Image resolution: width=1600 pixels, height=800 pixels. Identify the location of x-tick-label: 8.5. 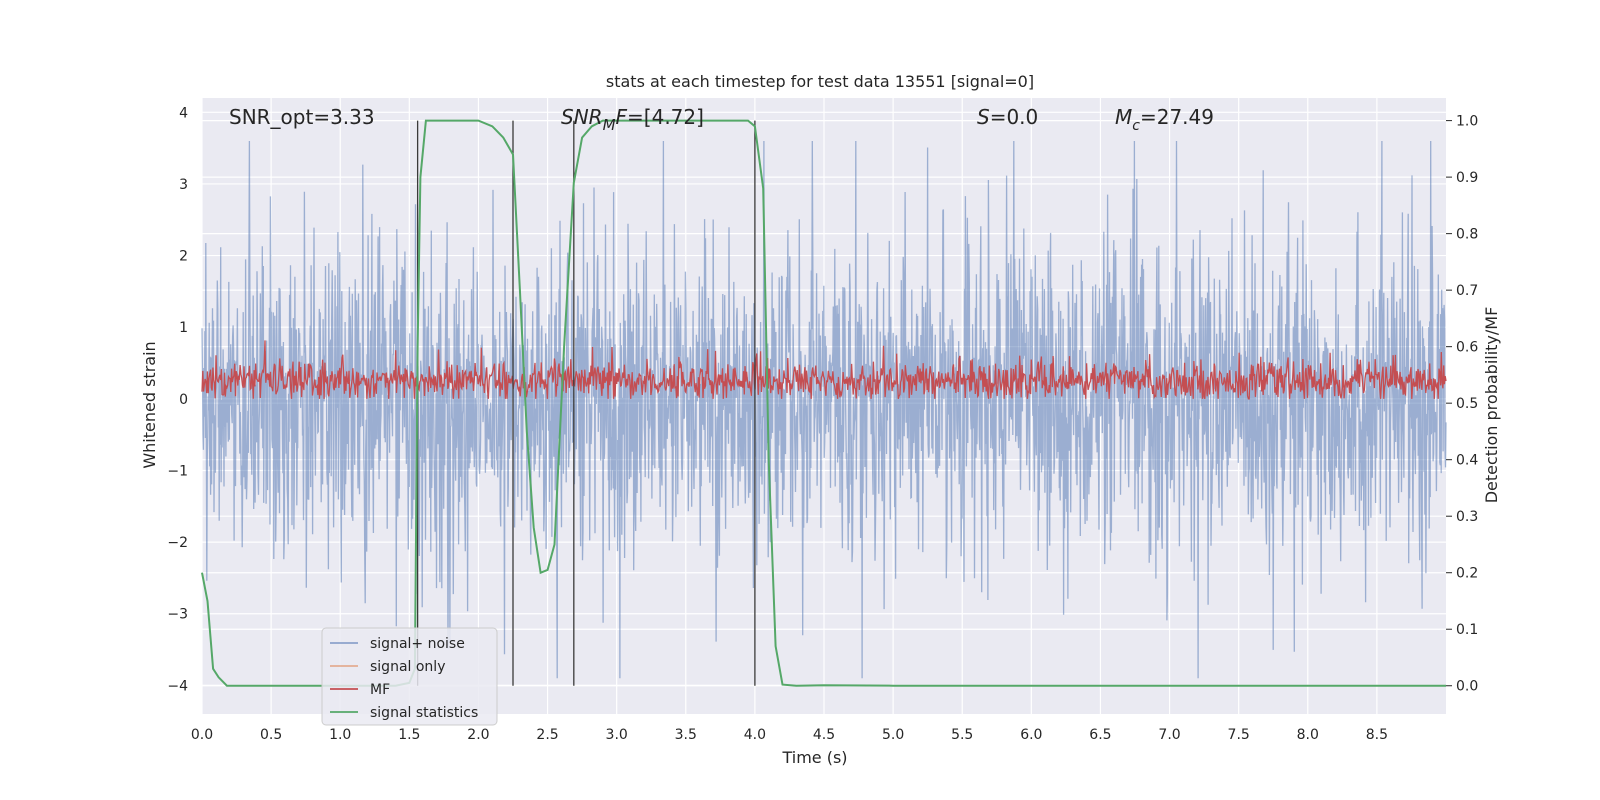
(1377, 735).